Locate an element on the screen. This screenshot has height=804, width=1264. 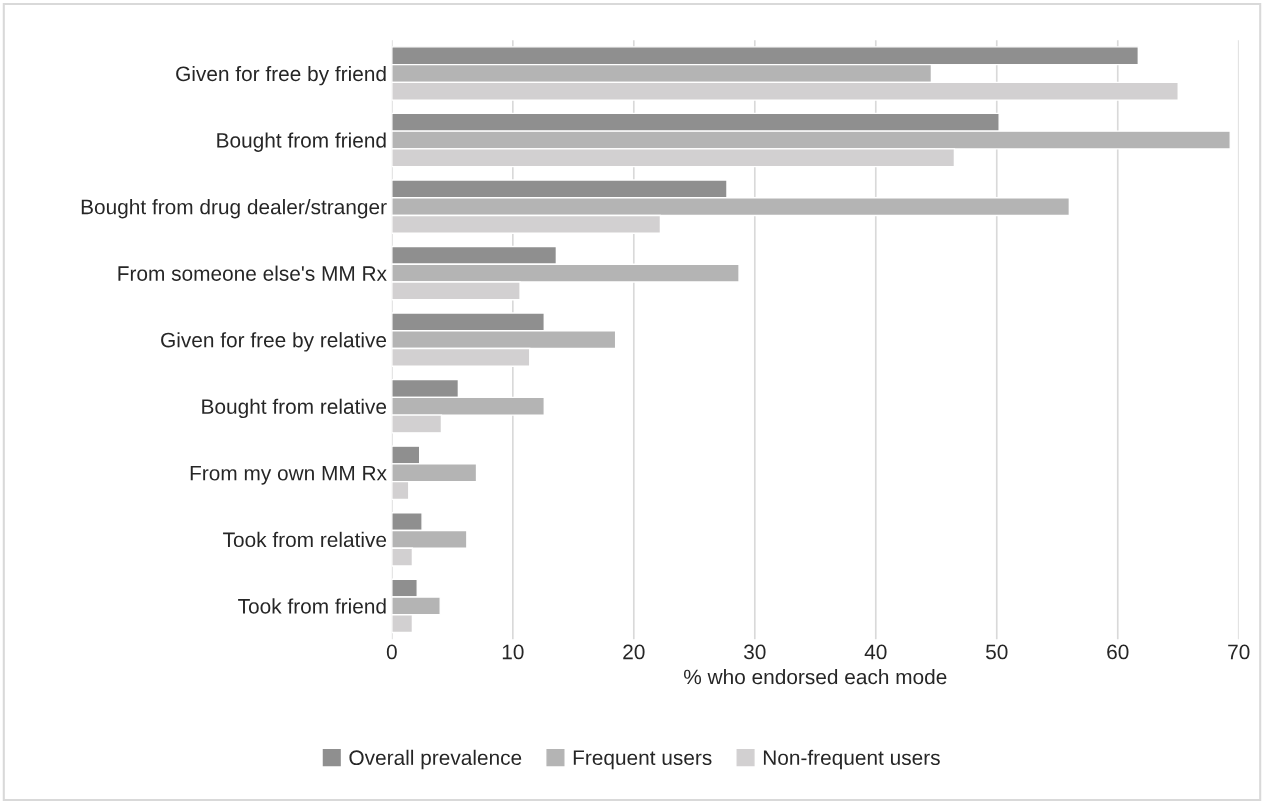
y-tick-label: Took from friend is located at coordinates (312, 606).